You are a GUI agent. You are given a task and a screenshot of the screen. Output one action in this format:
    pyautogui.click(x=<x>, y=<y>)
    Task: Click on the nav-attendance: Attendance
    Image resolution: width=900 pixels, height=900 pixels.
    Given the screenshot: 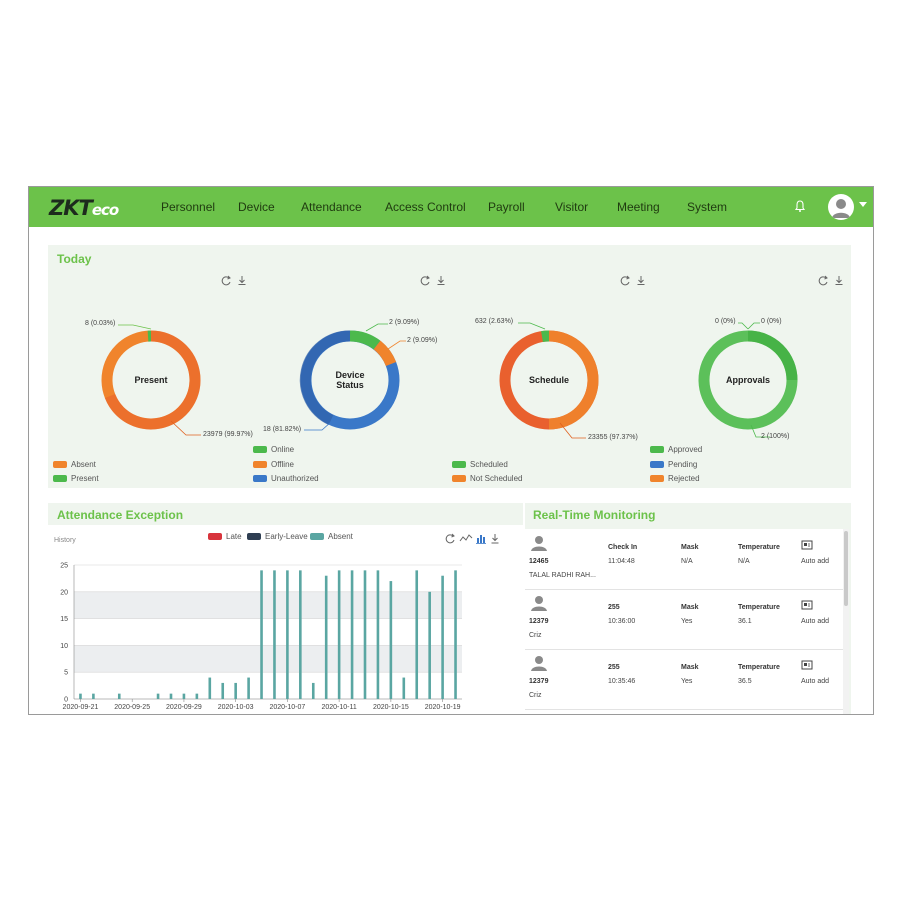 What is the action you would take?
    pyautogui.click(x=331, y=207)
    